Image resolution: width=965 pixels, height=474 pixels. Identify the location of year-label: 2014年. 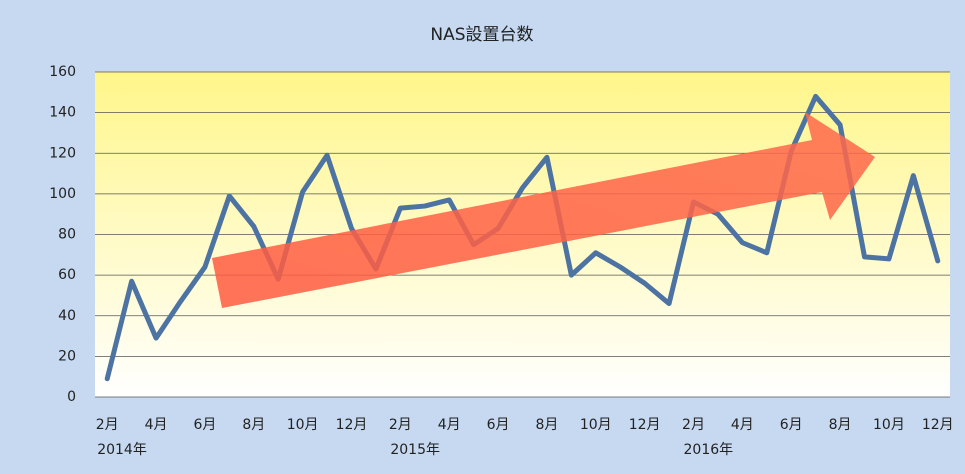
(122, 450).